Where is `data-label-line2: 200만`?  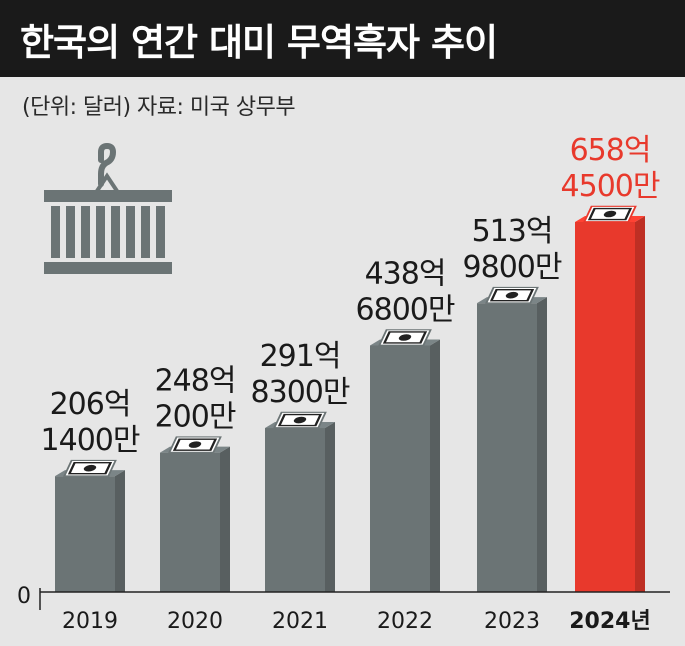
data-label-line2: 200만 is located at coordinates (195, 417).